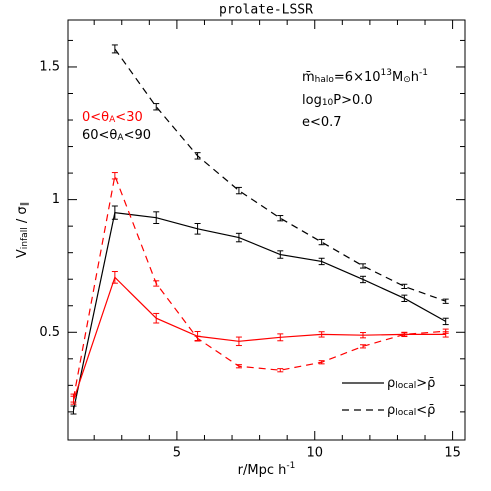  What do you see at coordinates (425, 383) in the screenshot?
I see `text-part: >ρ̄` at bounding box center [425, 383].